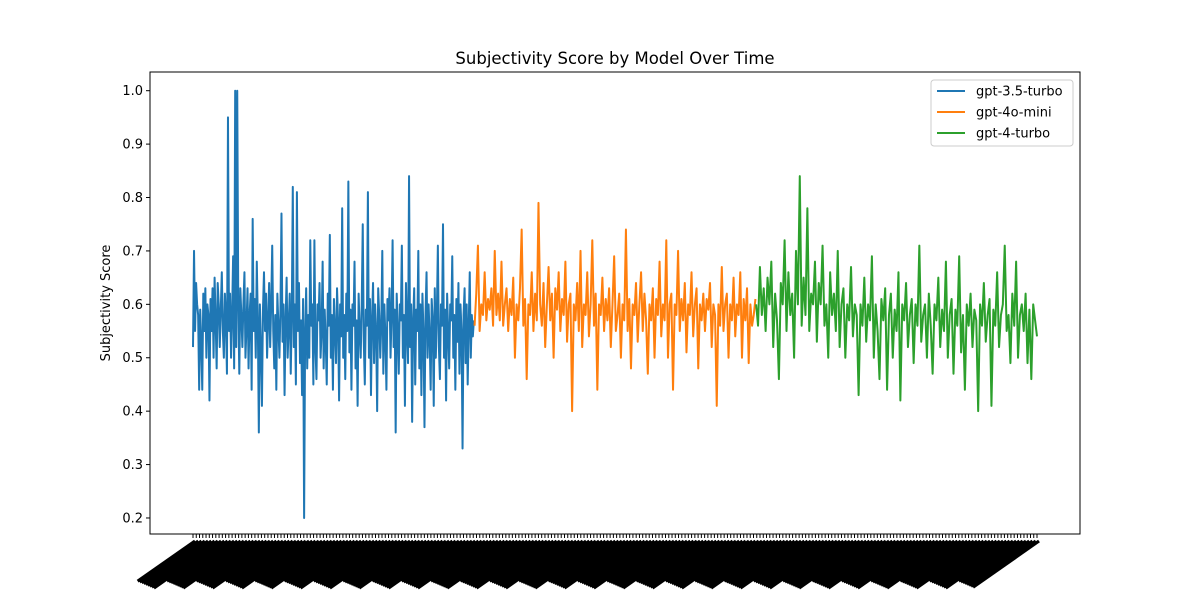  What do you see at coordinates (132, 465) in the screenshot?
I see `y-tick-label: 0.3` at bounding box center [132, 465].